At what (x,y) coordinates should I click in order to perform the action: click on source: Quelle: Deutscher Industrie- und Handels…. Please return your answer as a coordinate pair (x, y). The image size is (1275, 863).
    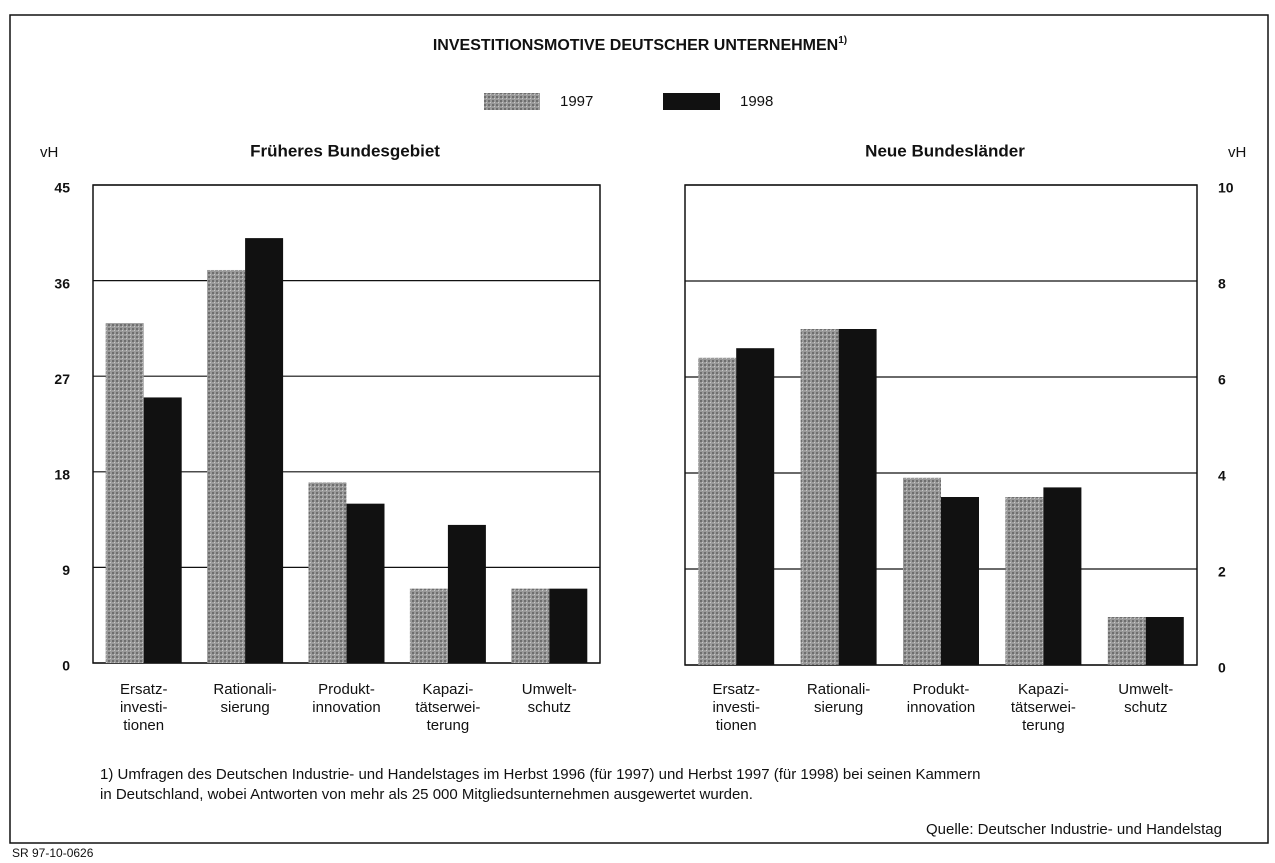
    Looking at the image, I should click on (1074, 829).